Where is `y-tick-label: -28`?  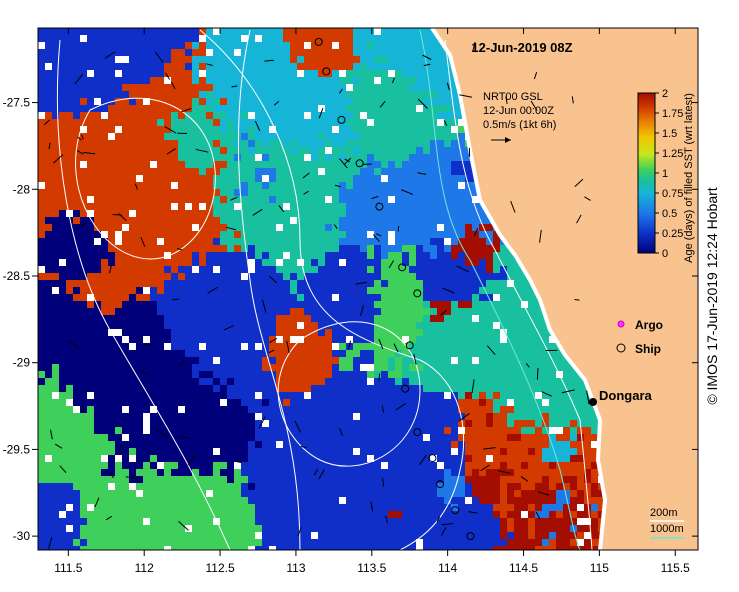
y-tick-label: -28 is located at coordinates (22, 189).